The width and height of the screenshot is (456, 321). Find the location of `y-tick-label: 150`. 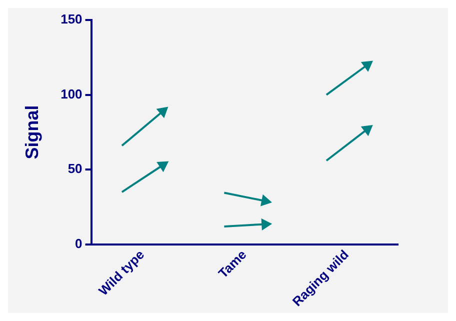

y-tick-label: 150 is located at coordinates (71, 19).